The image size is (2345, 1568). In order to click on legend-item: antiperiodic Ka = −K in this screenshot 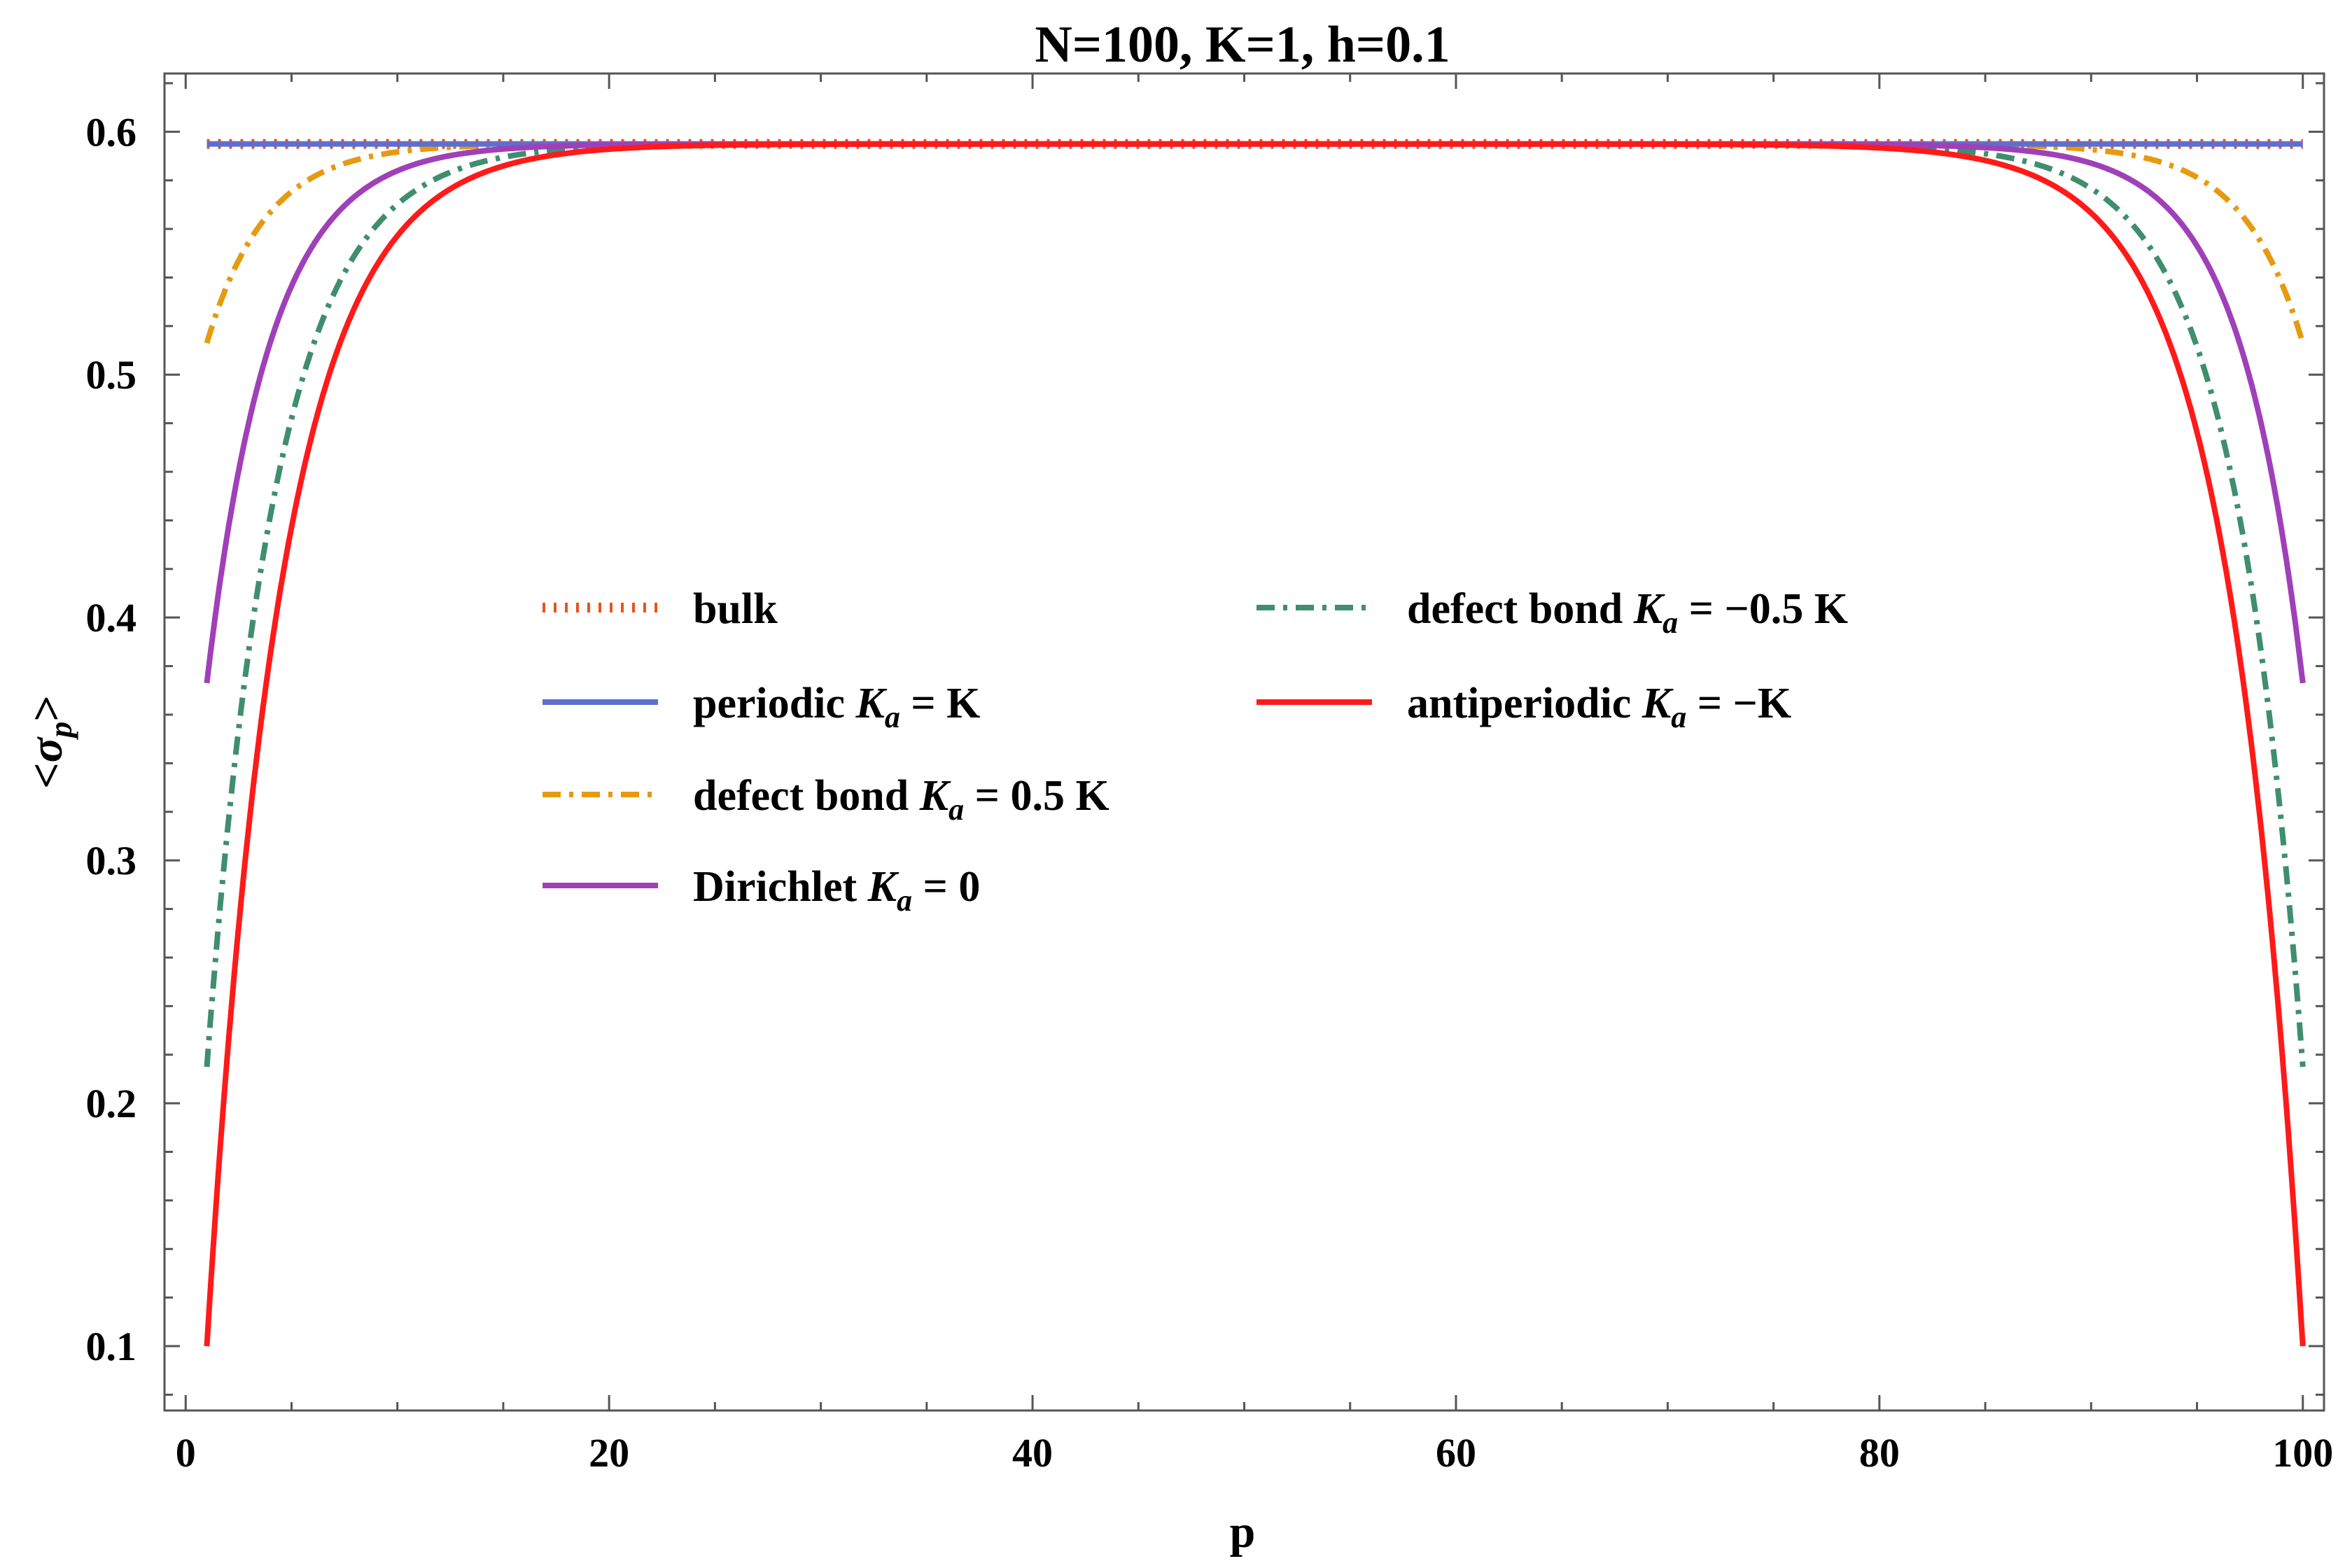, I will do `click(1523, 707)`.